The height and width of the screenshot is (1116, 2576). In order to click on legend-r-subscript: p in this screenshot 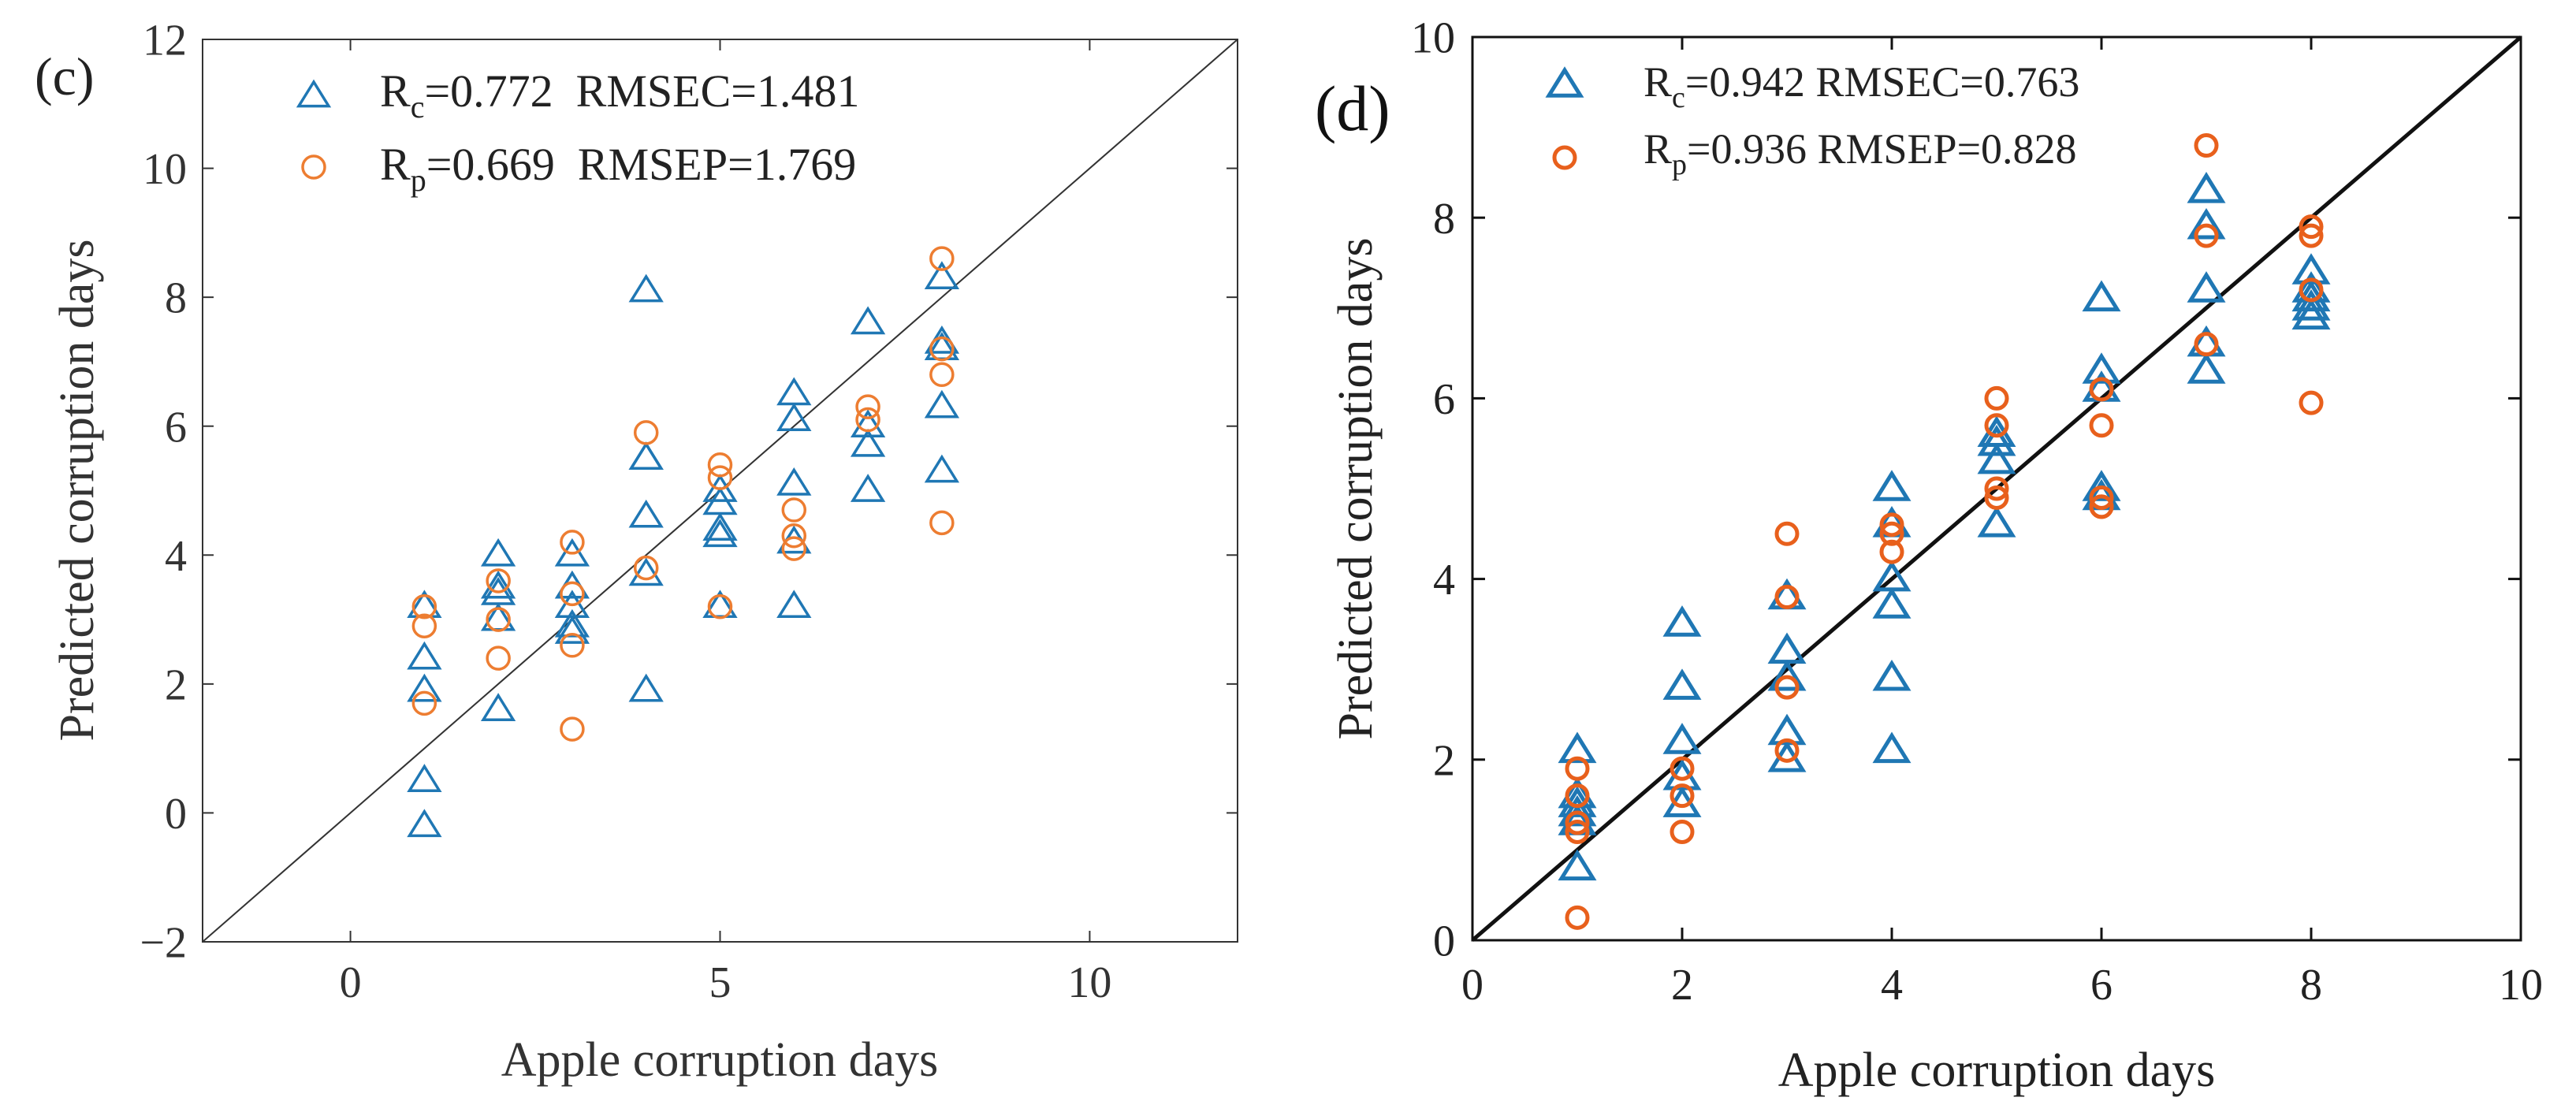, I will do `click(1679, 164)`.